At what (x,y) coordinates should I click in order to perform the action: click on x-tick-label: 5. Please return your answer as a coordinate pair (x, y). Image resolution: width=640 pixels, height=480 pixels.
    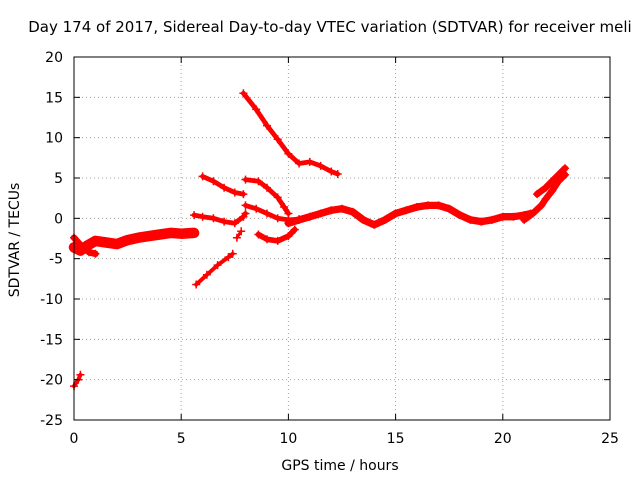
    Looking at the image, I should click on (181, 439).